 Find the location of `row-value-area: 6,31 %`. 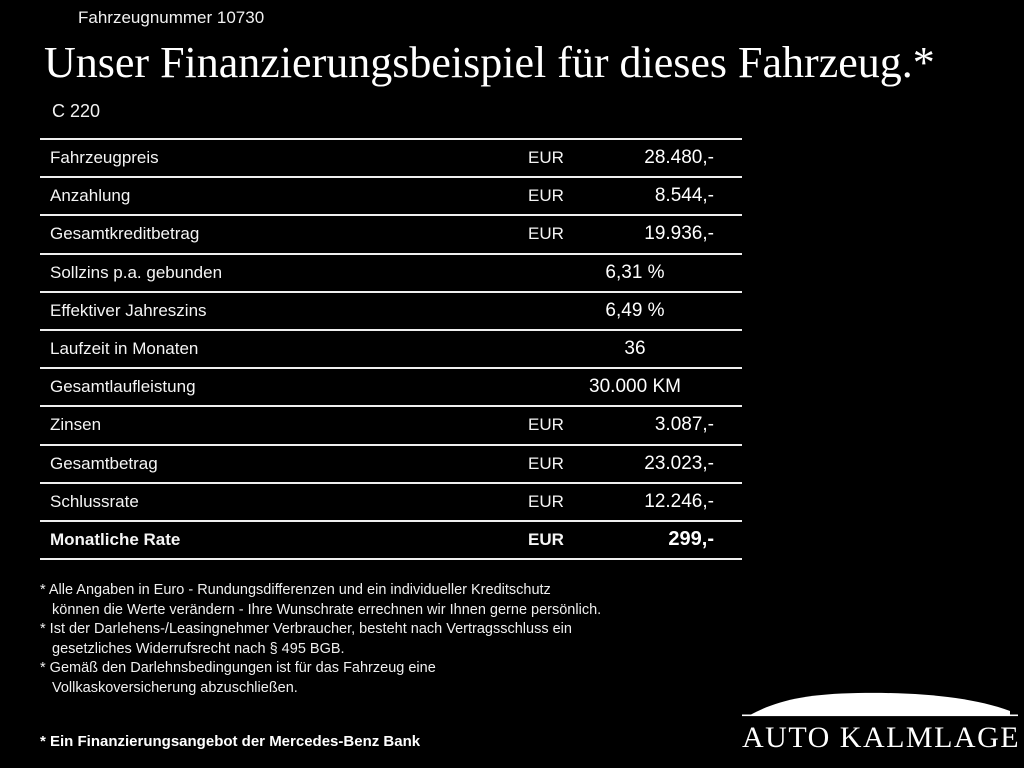

row-value-area: 6,31 % is located at coordinates (642, 273).